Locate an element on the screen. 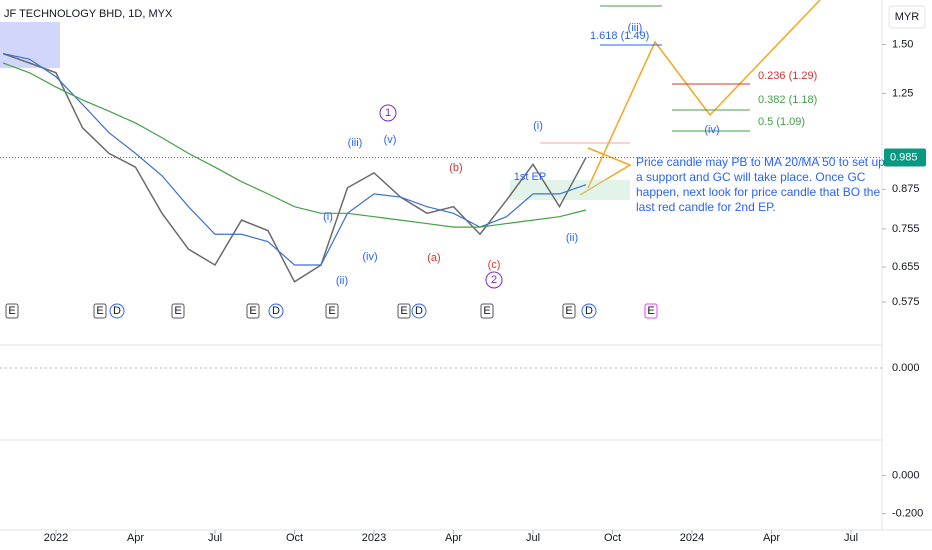 This screenshot has width=932, height=550. last-price-tag is located at coordinates (905, 157).